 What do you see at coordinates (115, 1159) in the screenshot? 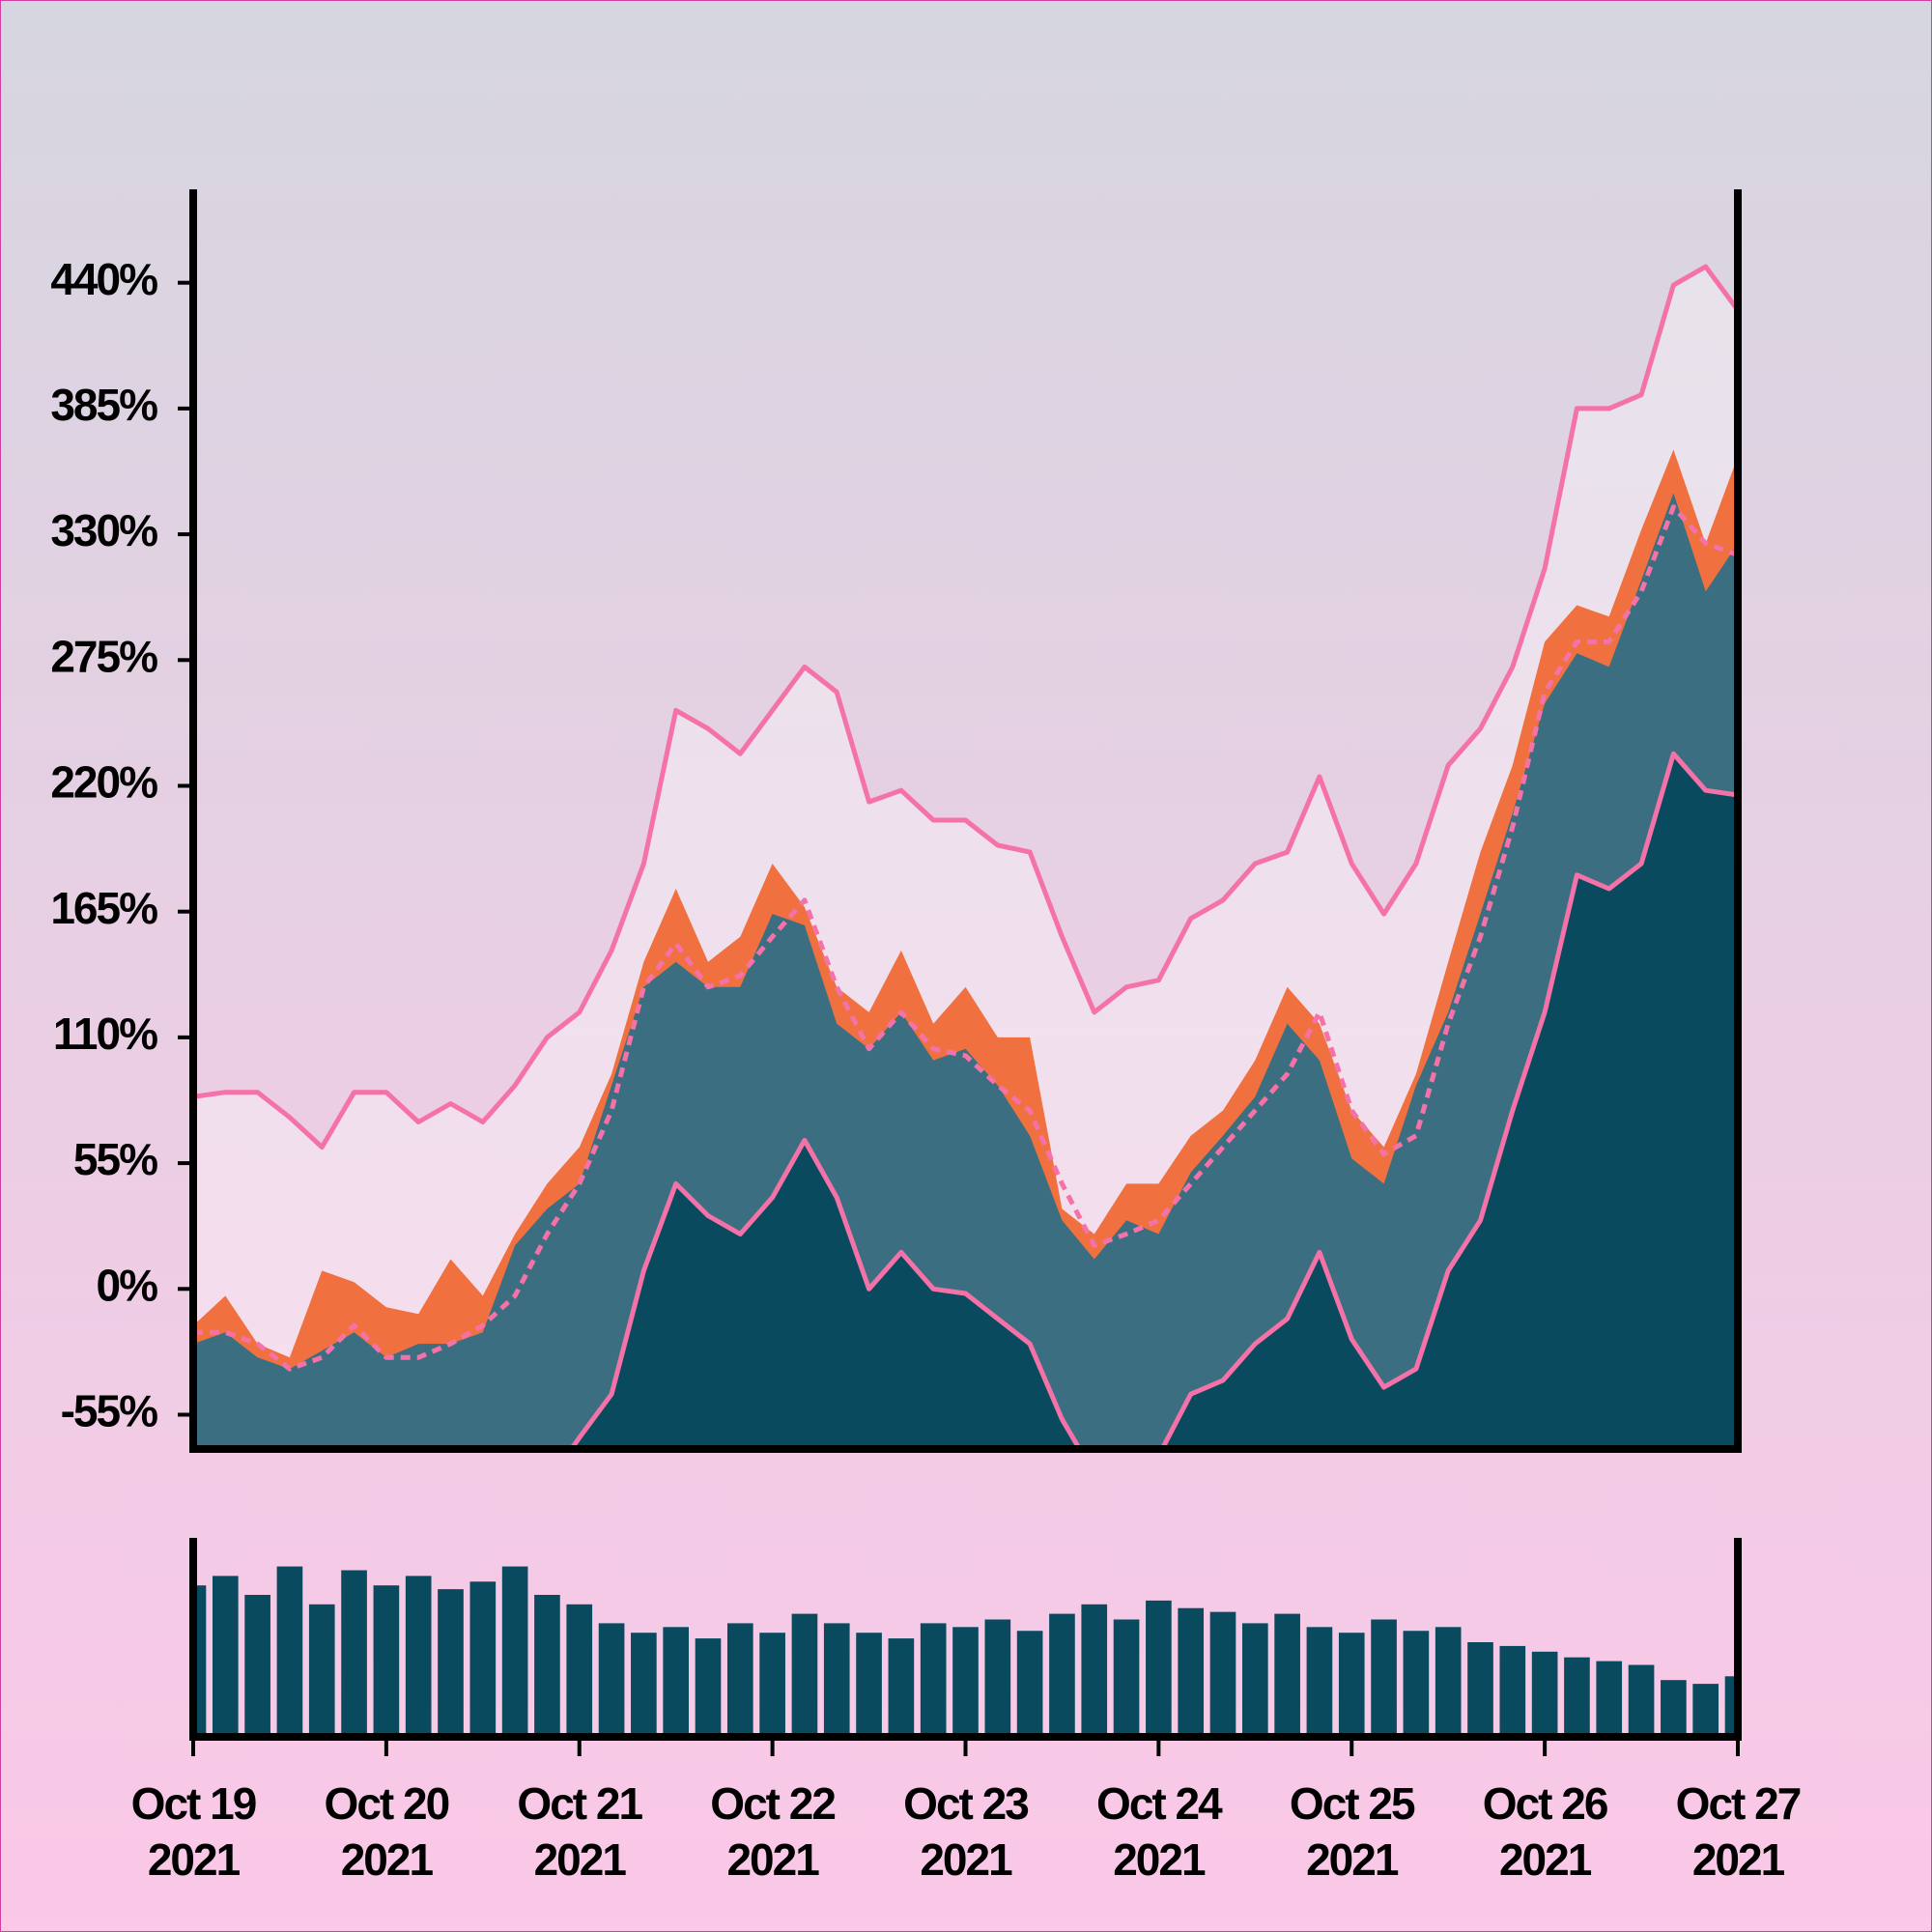
I see `y-tick-label: 55%` at bounding box center [115, 1159].